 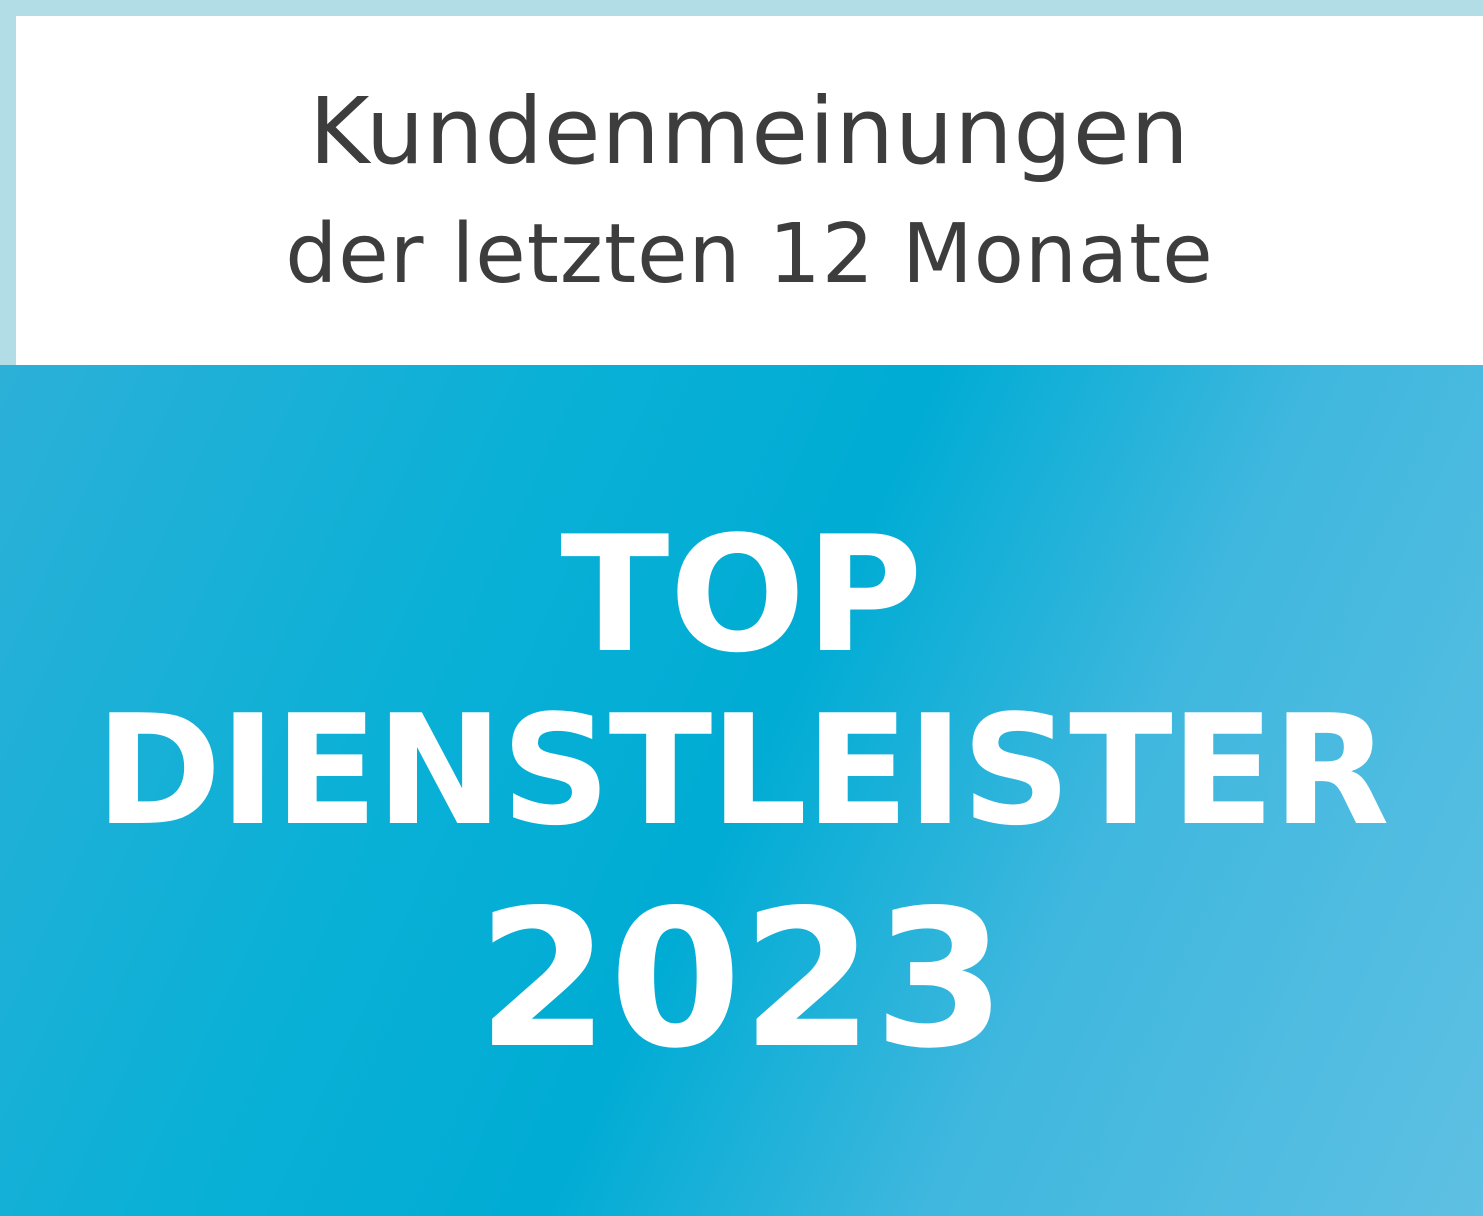 I want to click on award-top: TOP, so click(x=741, y=594).